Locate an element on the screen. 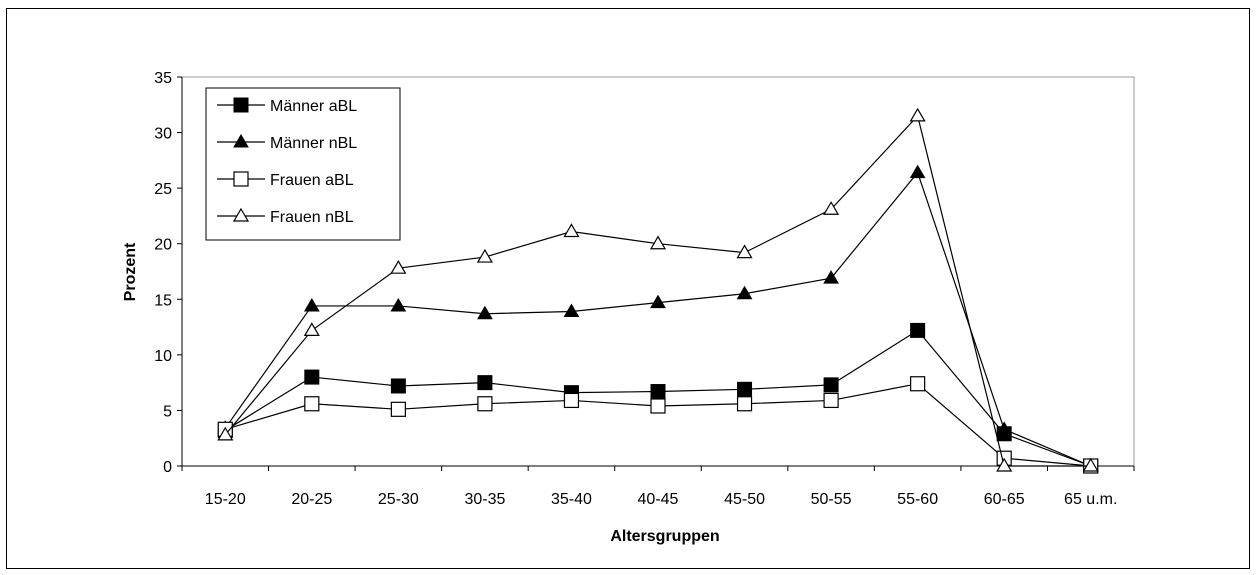 The image size is (1256, 575). y-axis-title: Prozent is located at coordinates (130, 271).